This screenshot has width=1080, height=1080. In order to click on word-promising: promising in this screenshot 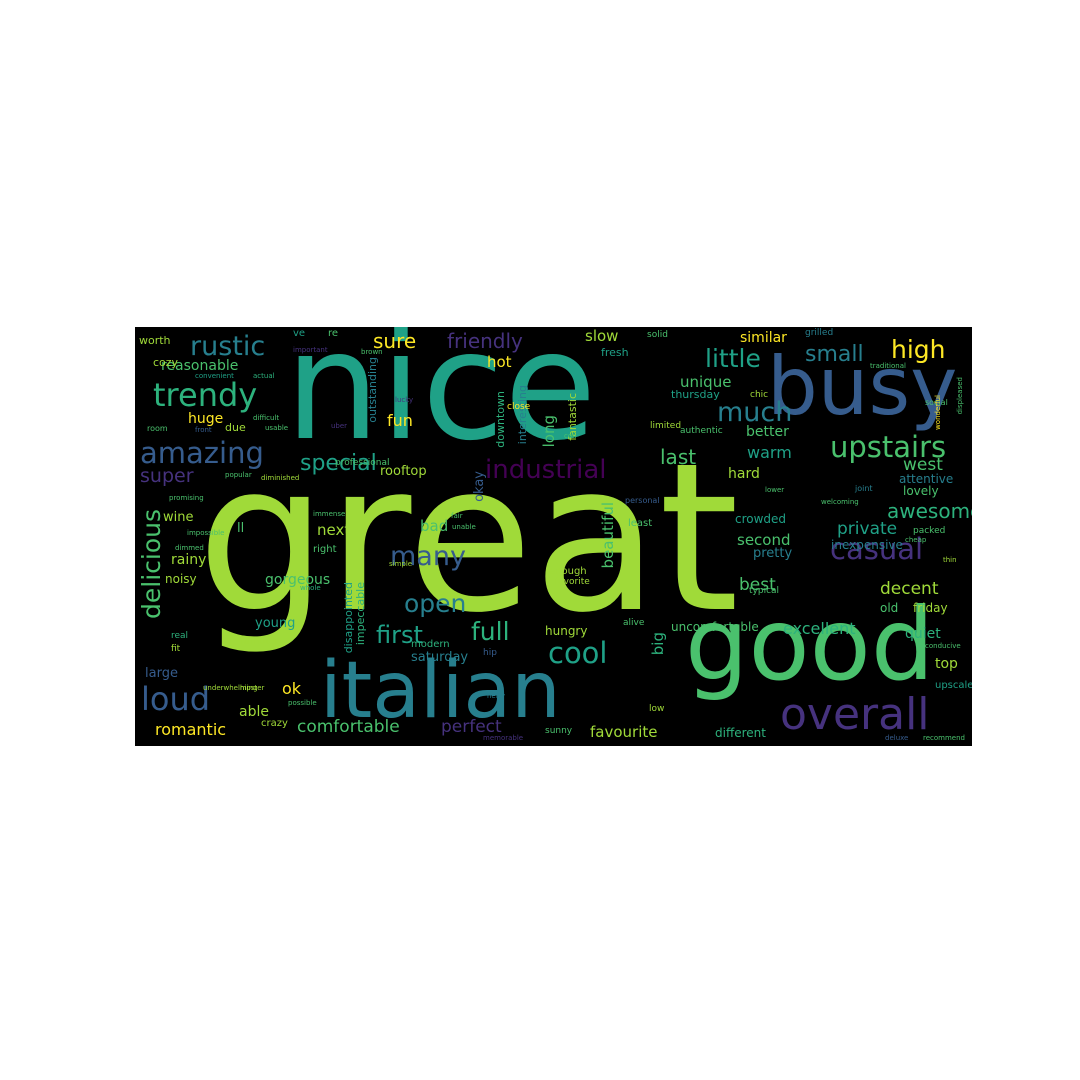, I will do `click(186, 498)`.